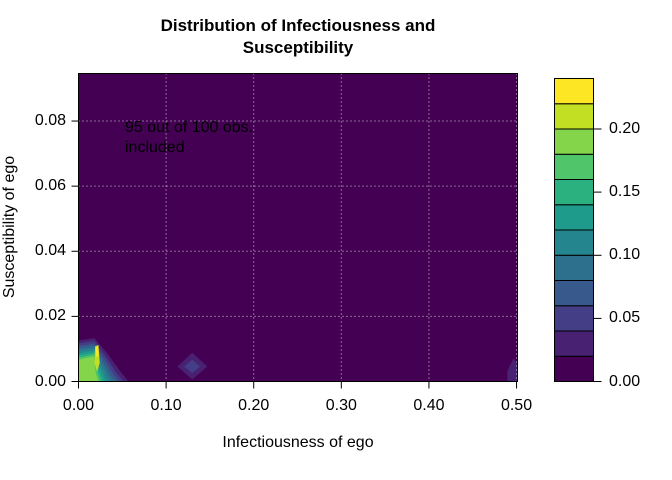 The image size is (672, 480). Describe the element at coordinates (625, 318) in the screenshot. I see `legend-tick-label: 0.05` at that location.